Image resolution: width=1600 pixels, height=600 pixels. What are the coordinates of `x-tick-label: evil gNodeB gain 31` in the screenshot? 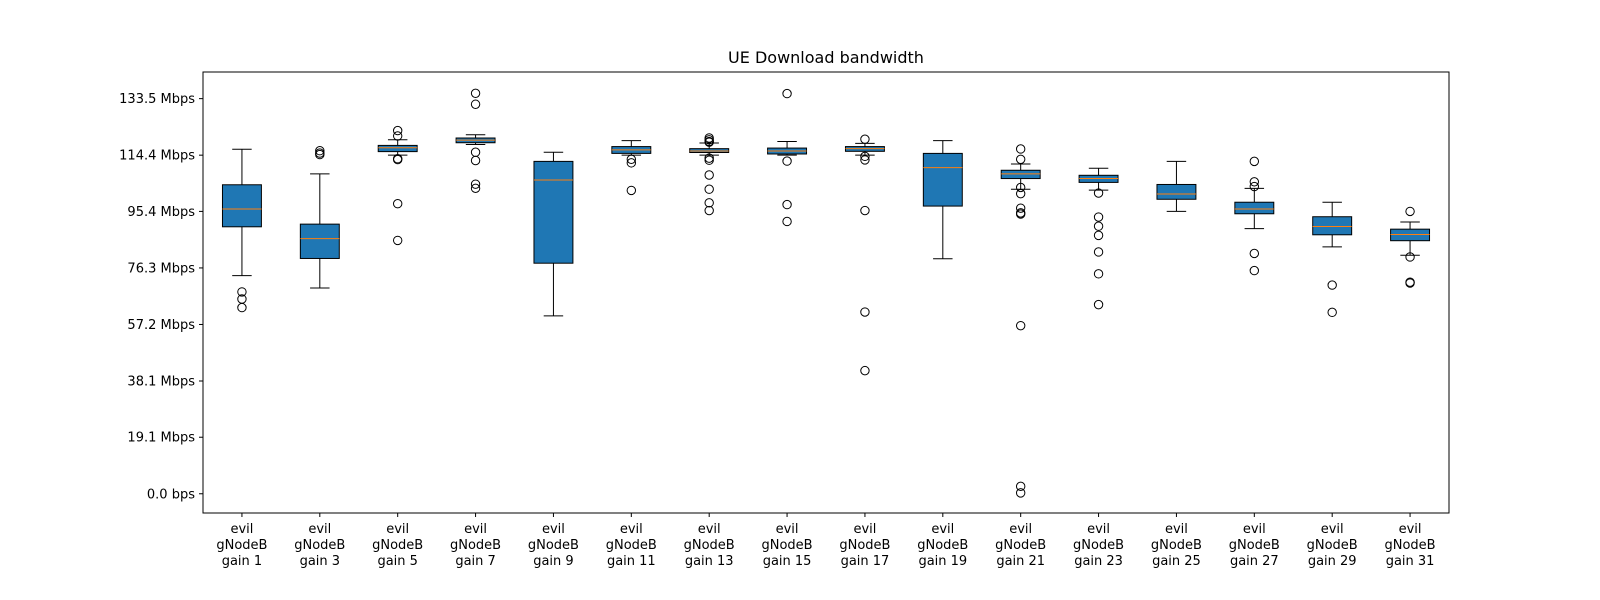 It's located at (1410, 545).